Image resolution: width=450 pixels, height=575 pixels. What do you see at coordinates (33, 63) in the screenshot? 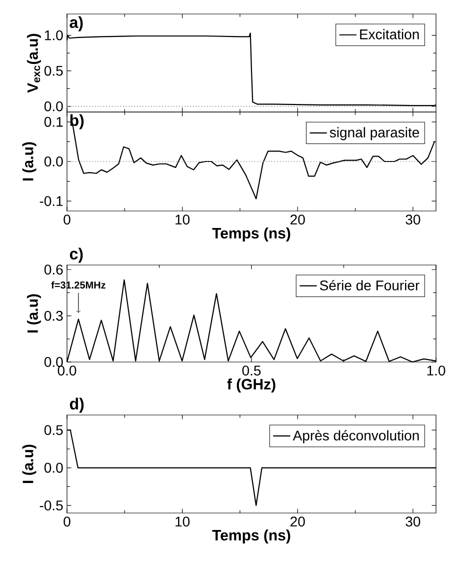
I see `y-axis-title: V$_{exc}$(a.u)` at bounding box center [33, 63].